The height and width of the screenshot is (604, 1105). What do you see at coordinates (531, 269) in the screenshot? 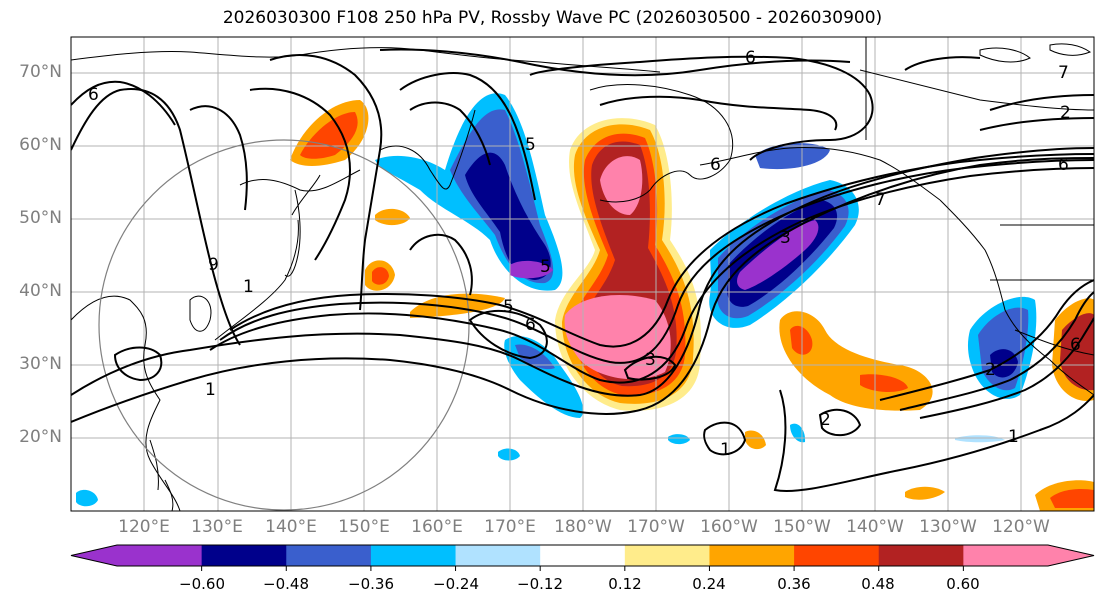
I see `negative-anomaly-north-pacific-peak` at bounding box center [531, 269].